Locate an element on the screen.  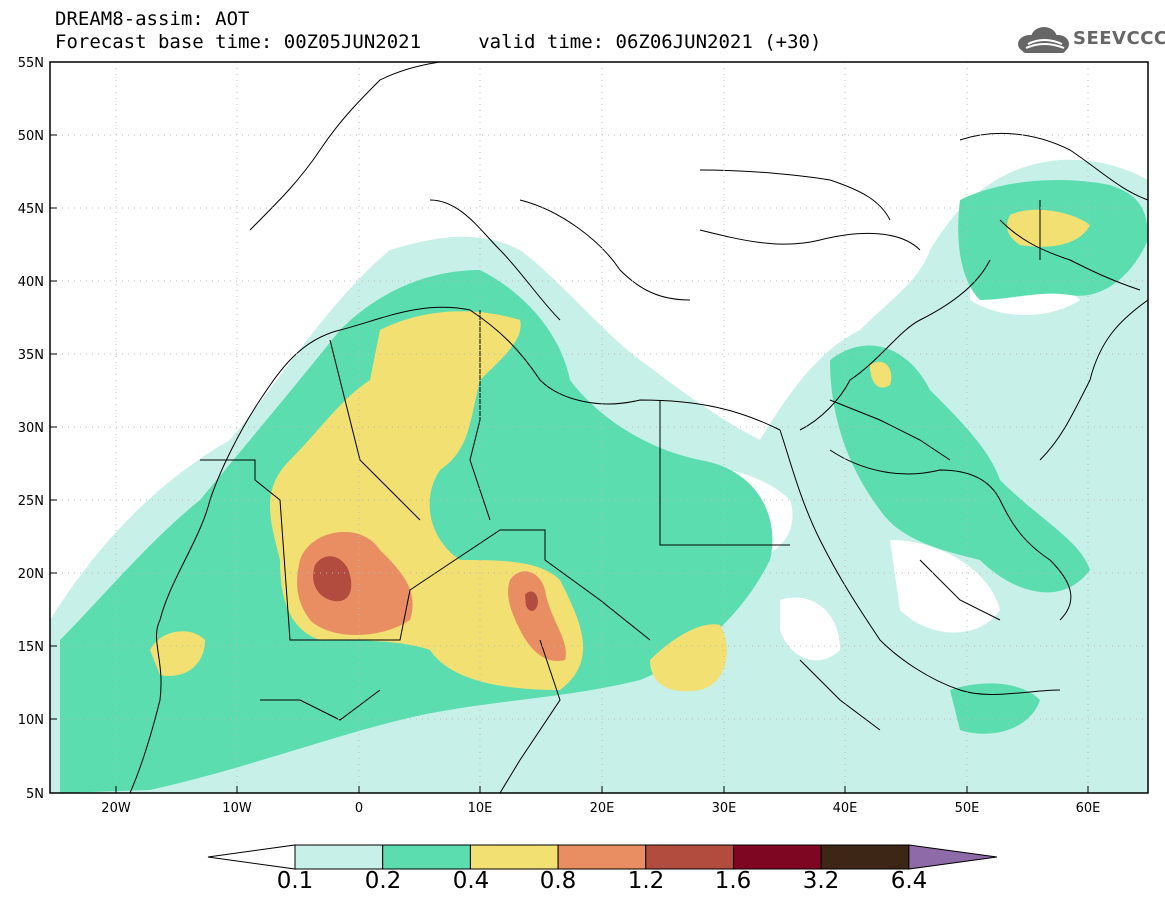
colorbar-label: 0.2 is located at coordinates (383, 881).